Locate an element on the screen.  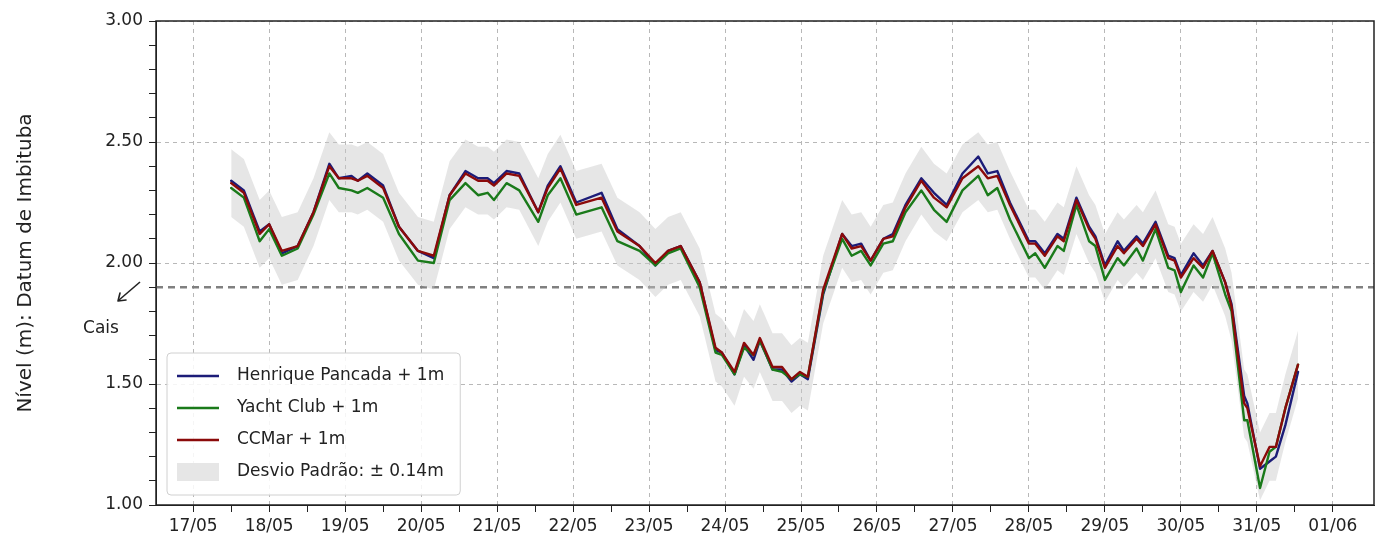
ref-line-label: Cais is located at coordinates (101, 326).